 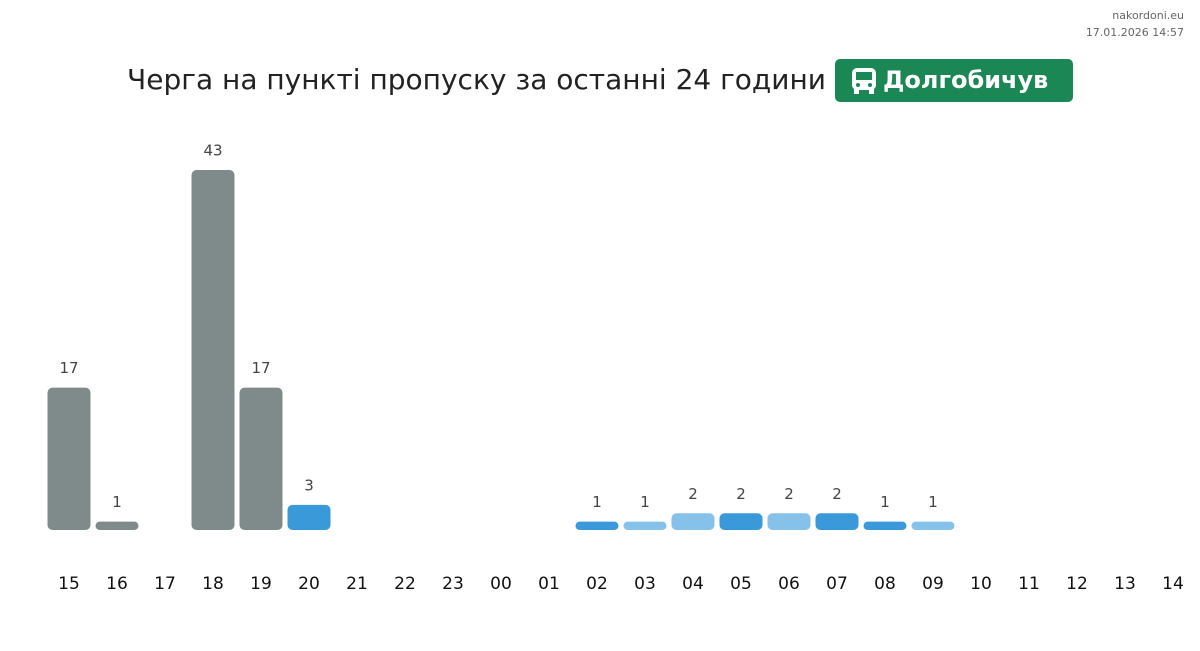 I want to click on x-tick-label: 22, so click(x=405, y=584).